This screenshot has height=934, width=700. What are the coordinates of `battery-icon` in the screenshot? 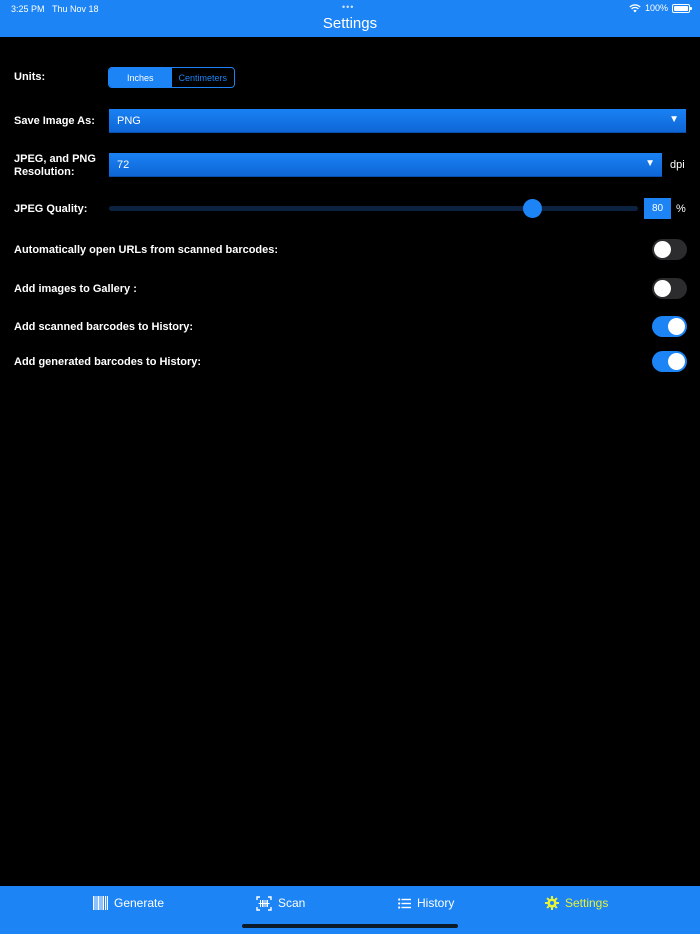 It's located at (682, 8).